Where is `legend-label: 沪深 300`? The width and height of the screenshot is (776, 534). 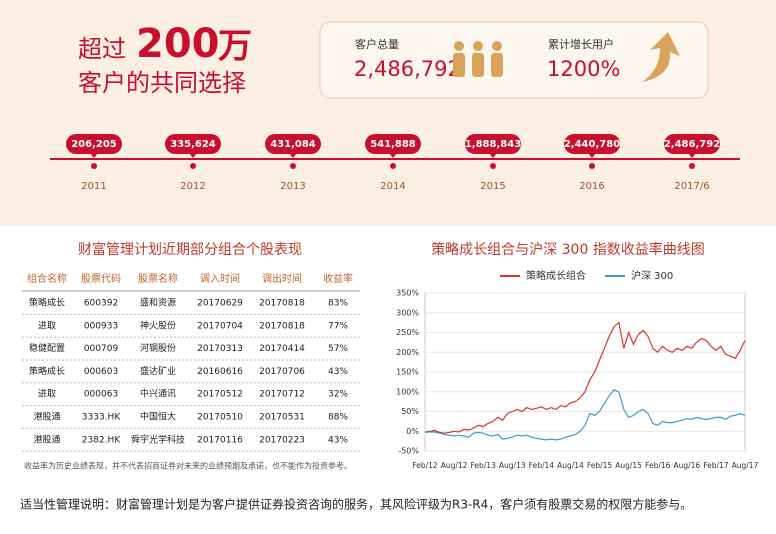 legend-label: 沪深 300 is located at coordinates (652, 275).